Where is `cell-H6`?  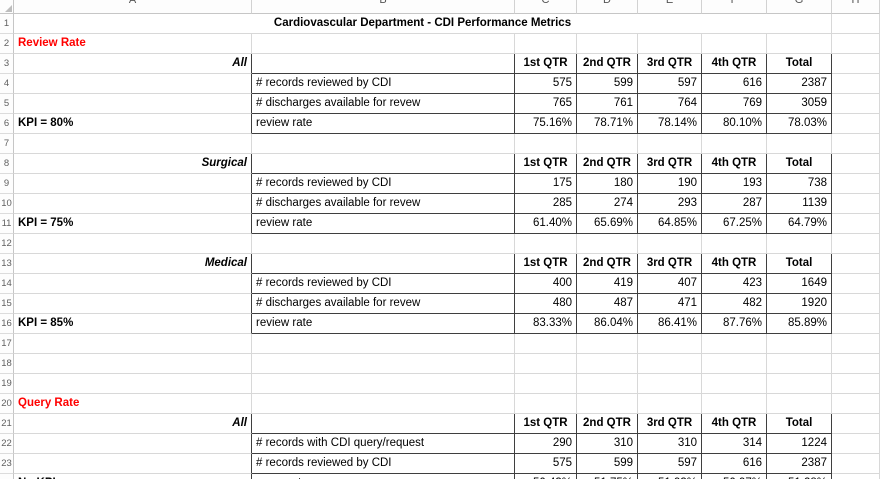
cell-H6 is located at coordinates (856, 124).